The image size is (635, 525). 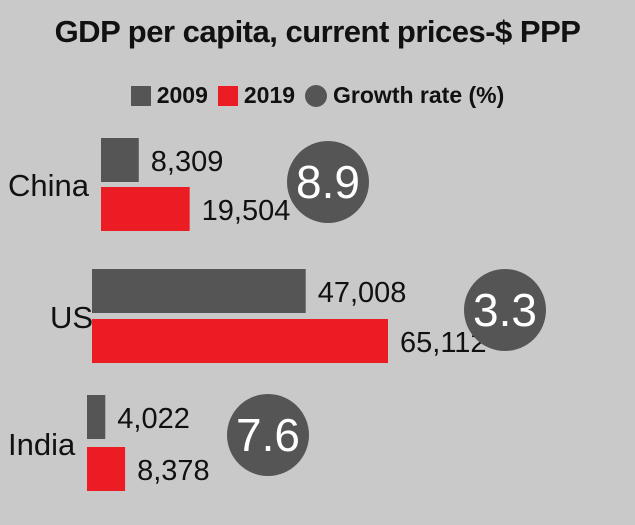 I want to click on growth-rate-circle-india, so click(x=268, y=435).